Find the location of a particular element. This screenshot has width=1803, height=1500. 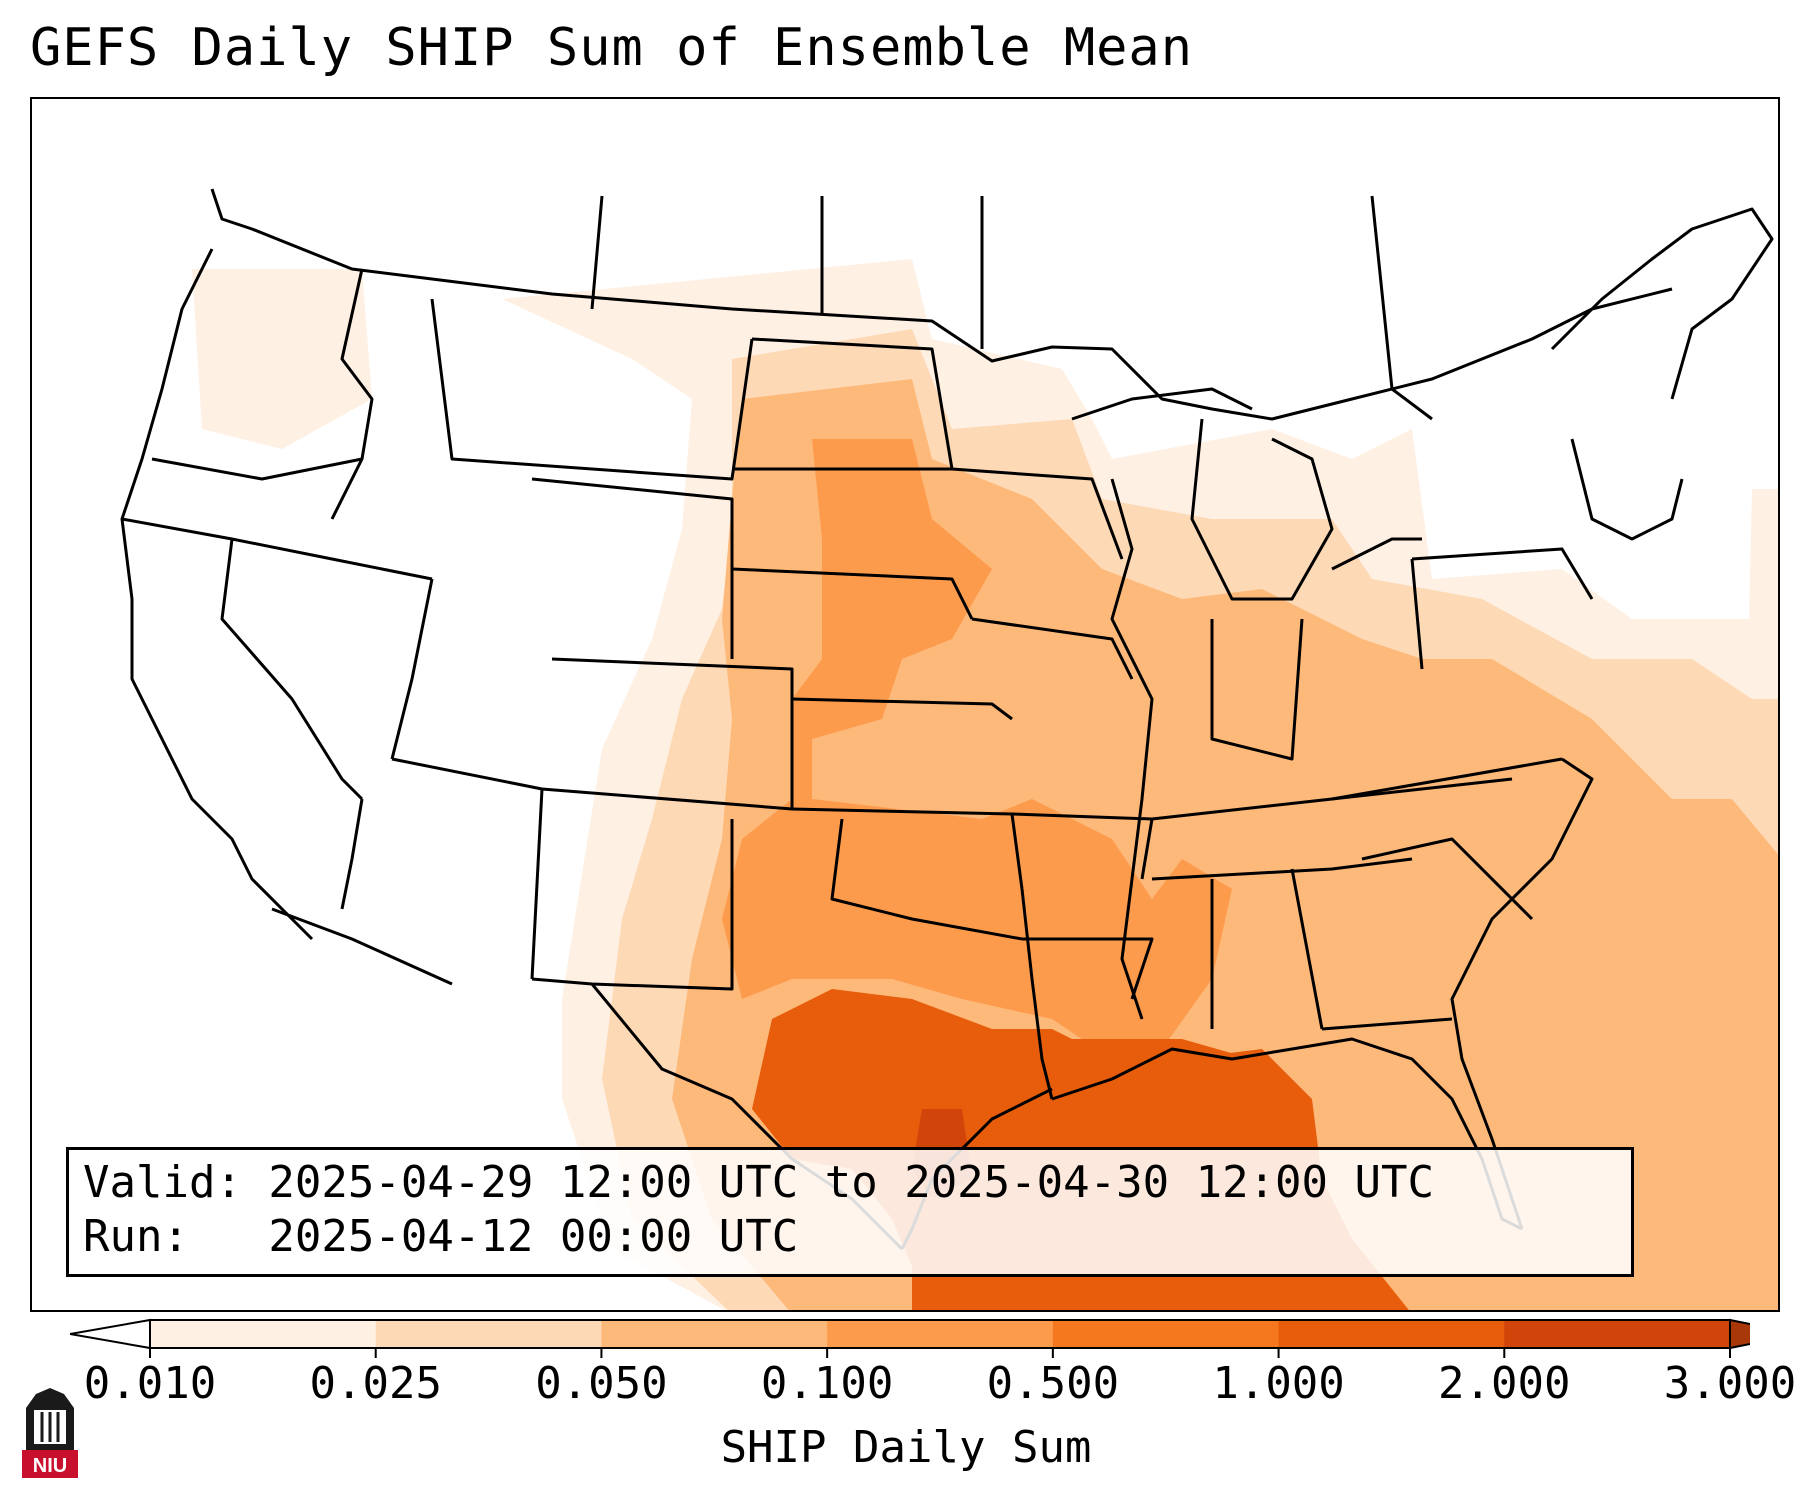

mississippi-river is located at coordinates (1132, 749).